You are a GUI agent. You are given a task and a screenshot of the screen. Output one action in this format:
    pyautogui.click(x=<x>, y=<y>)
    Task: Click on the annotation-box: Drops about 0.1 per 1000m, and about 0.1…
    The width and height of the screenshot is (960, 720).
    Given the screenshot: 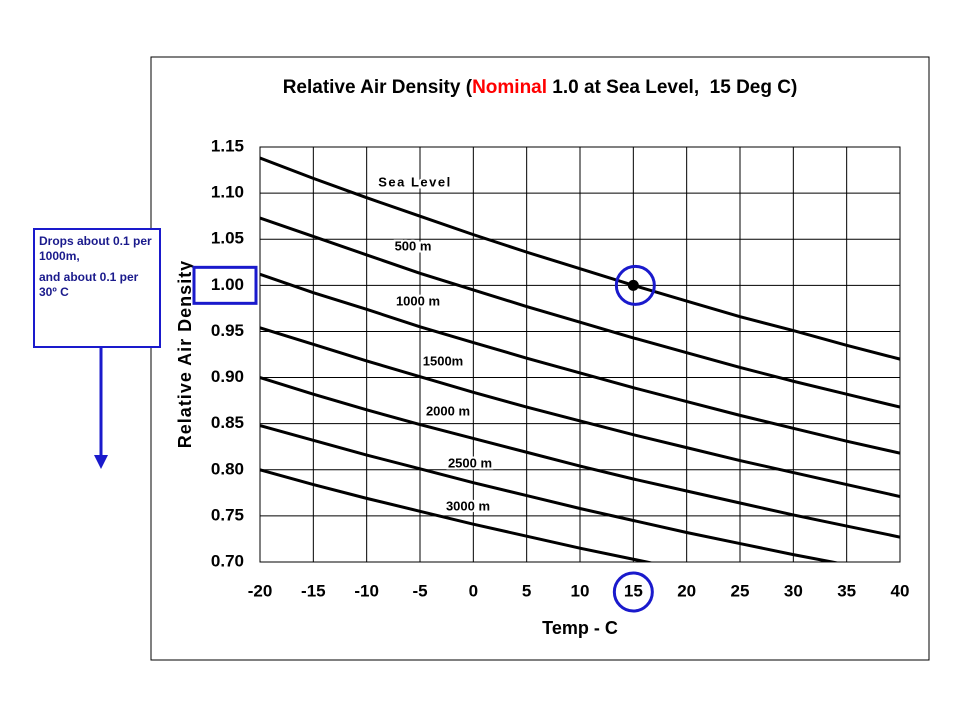 What is the action you would take?
    pyautogui.click(x=97, y=288)
    